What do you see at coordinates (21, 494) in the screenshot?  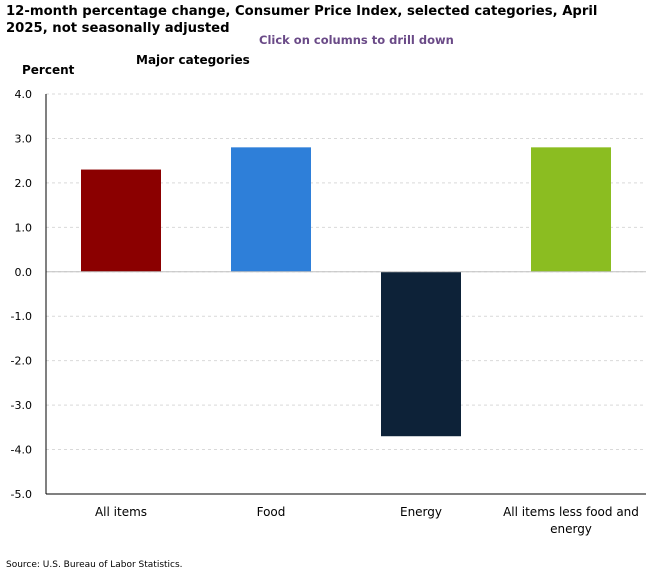 I see `y-tick-label: -5.0` at bounding box center [21, 494].